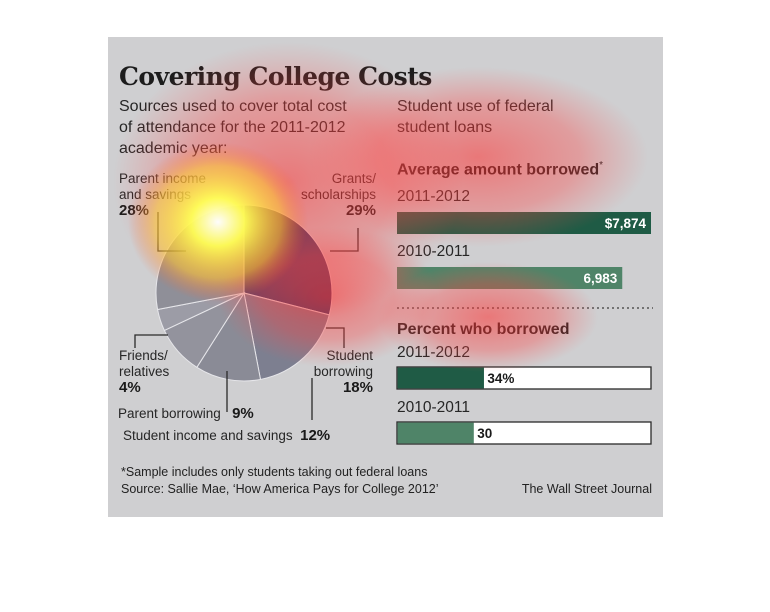 The width and height of the screenshot is (770, 612). What do you see at coordinates (484, 433) in the screenshot?
I see `pct-bar-label: 30` at bounding box center [484, 433].